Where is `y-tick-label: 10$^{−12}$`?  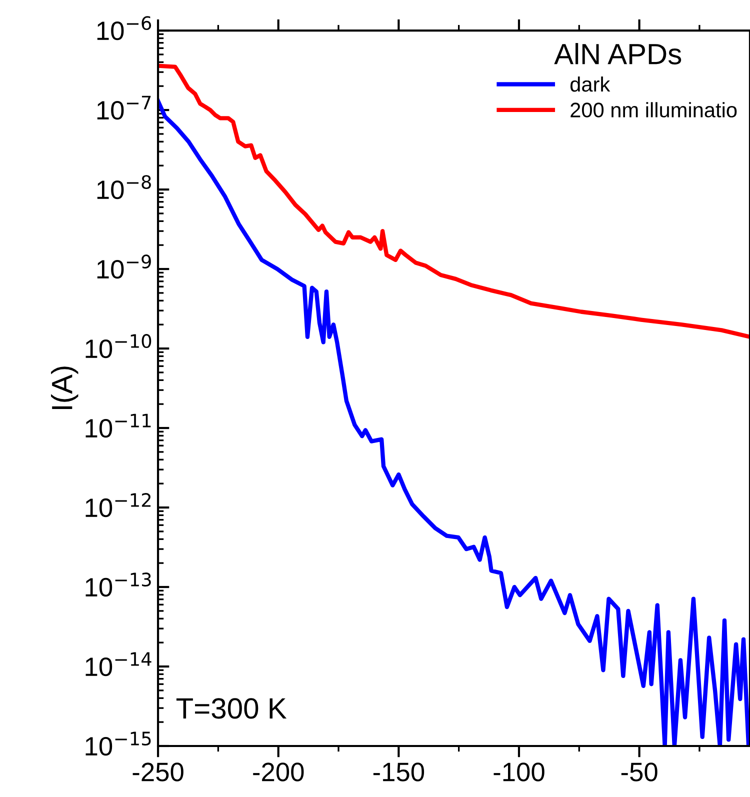
y-tick-label: 10$^{−12}$ is located at coordinates (118, 505).